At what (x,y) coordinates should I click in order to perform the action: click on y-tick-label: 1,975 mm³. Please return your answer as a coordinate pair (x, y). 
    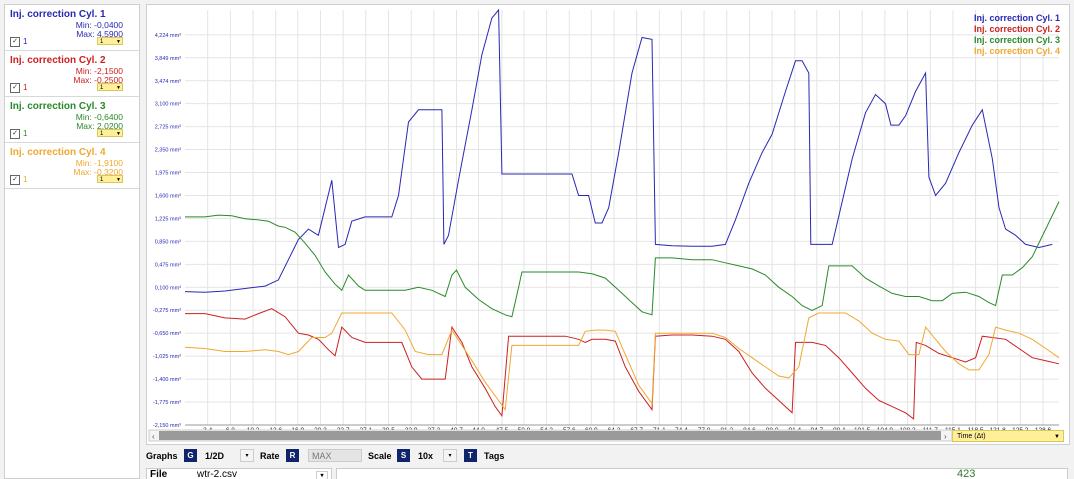
    Looking at the image, I should click on (168, 174).